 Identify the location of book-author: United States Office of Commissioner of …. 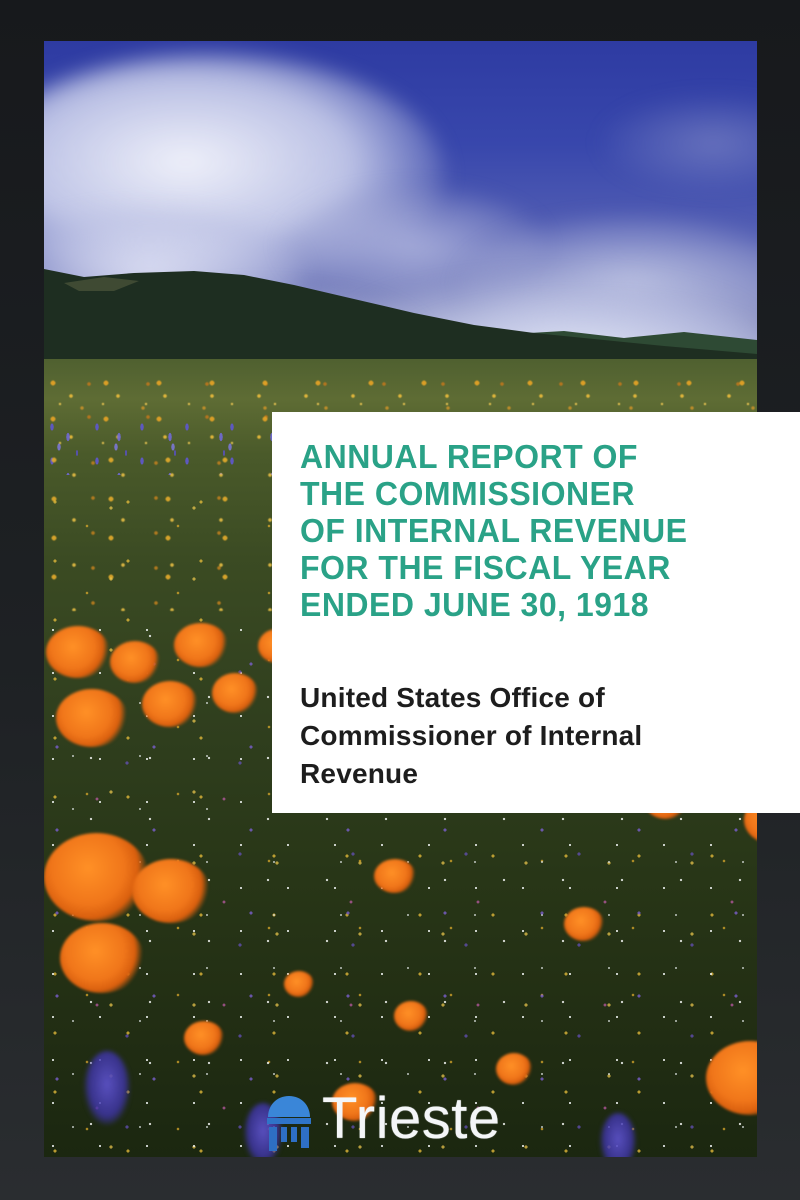
(540, 736).